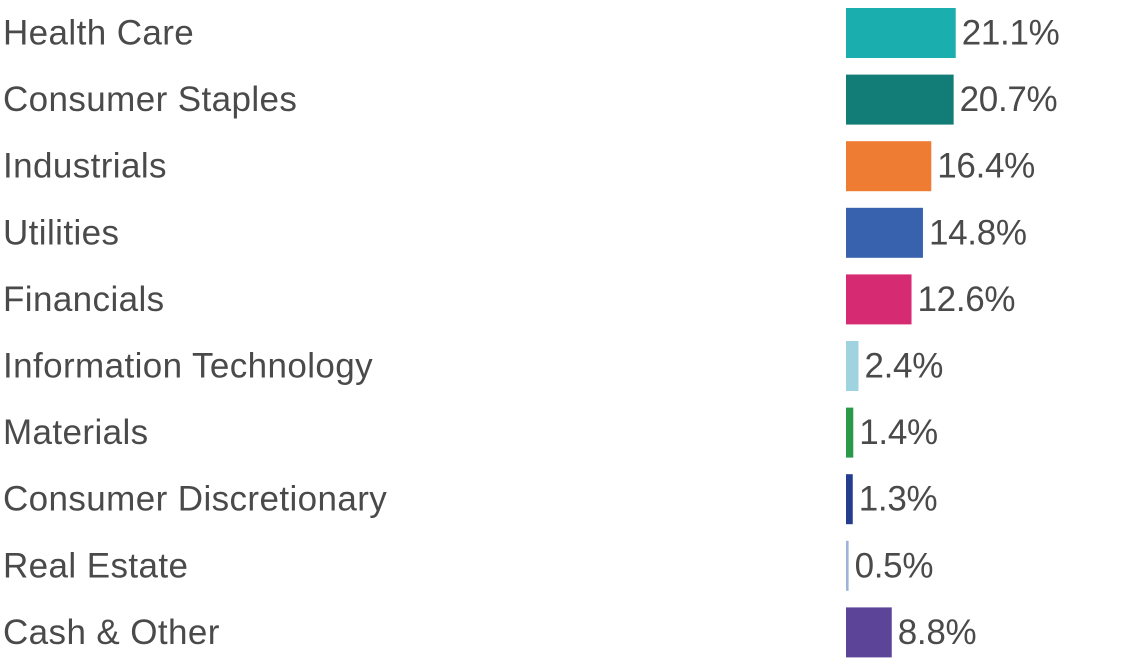  Describe the element at coordinates (889, 166) in the screenshot. I see `bar-industrials` at that location.